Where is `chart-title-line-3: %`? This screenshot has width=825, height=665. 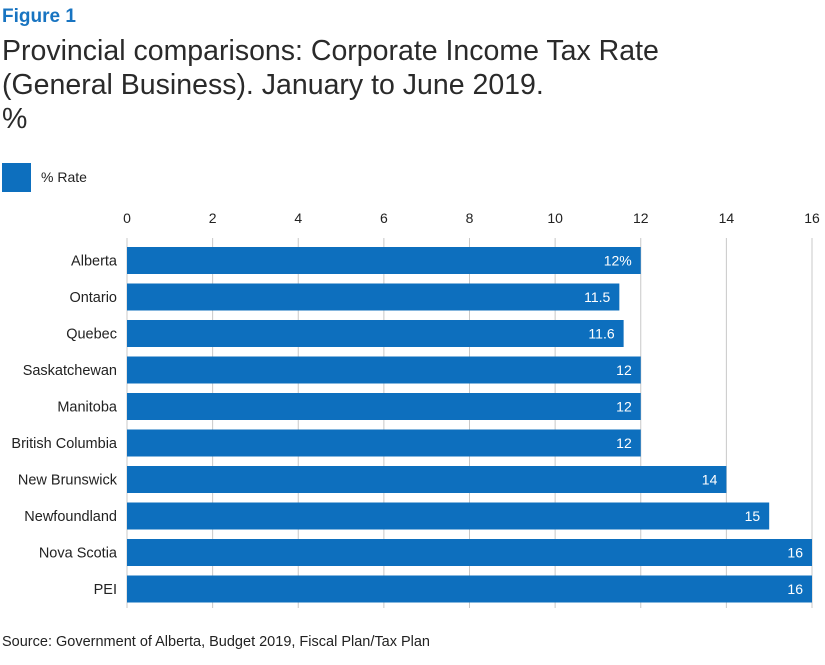
chart-title-line-3: % is located at coordinates (15, 119).